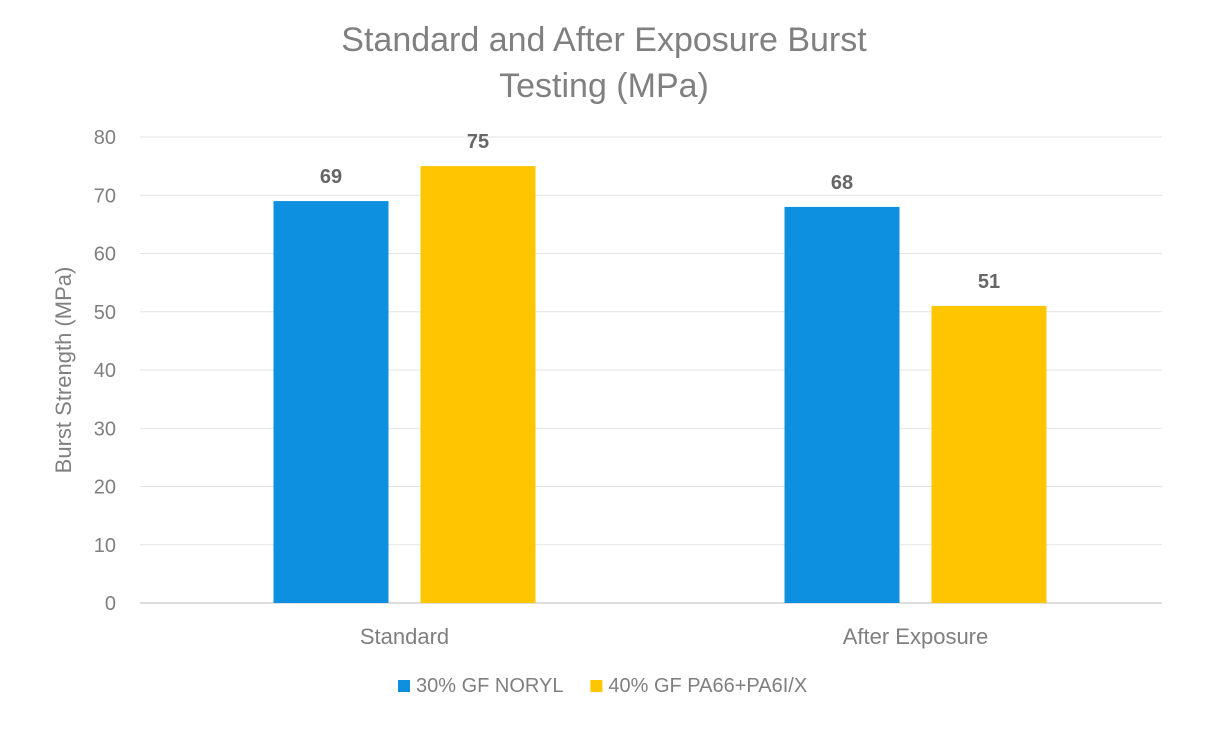 This screenshot has width=1211, height=733. Describe the element at coordinates (604, 86) in the screenshot. I see `chart-title-line: Testing (MPa)` at that location.